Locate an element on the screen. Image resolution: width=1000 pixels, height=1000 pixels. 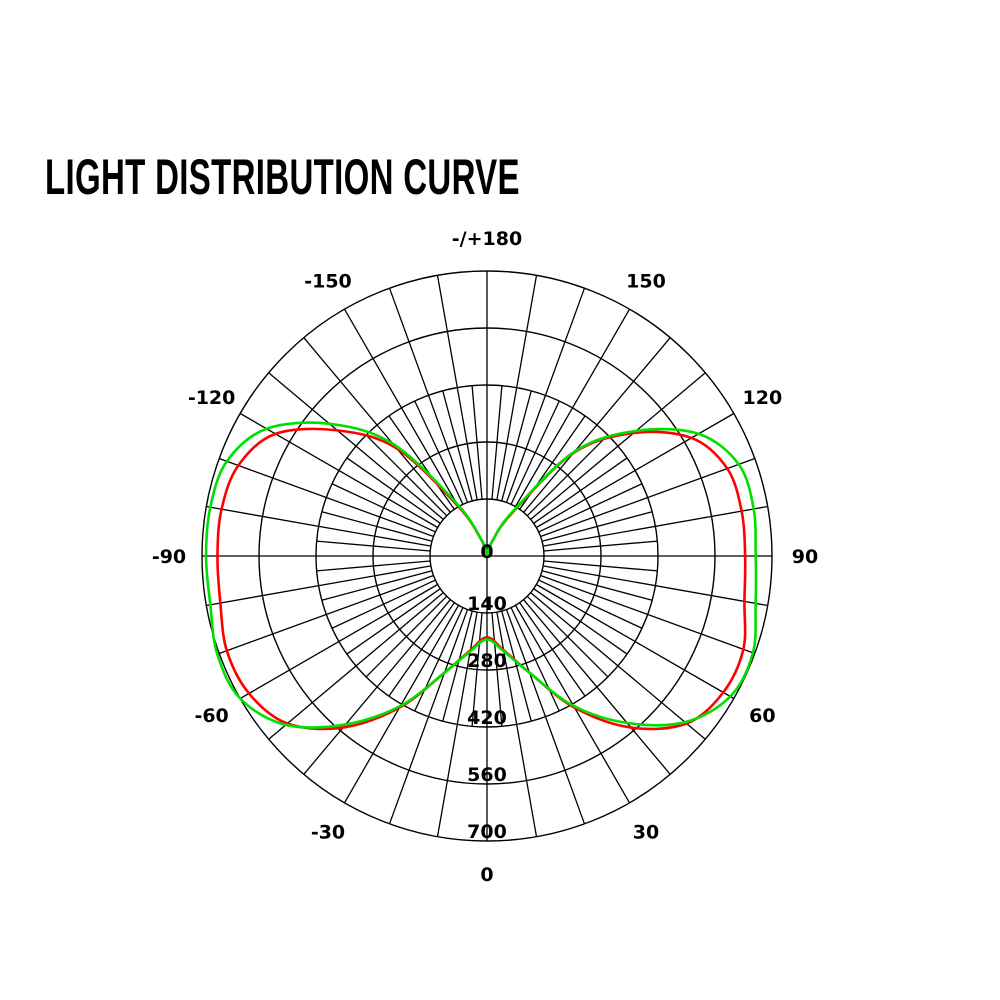
radial-tick-label: 0 is located at coordinates (486, 552).